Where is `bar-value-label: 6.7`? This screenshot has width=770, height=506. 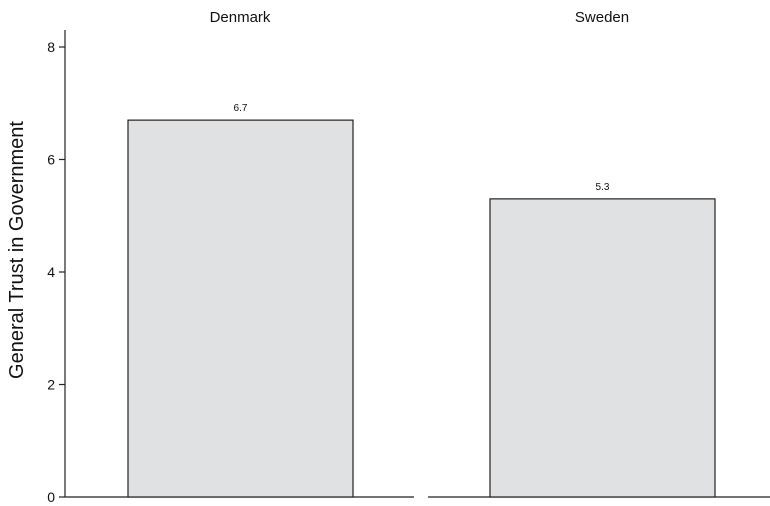
bar-value-label: 6.7 is located at coordinates (241, 108).